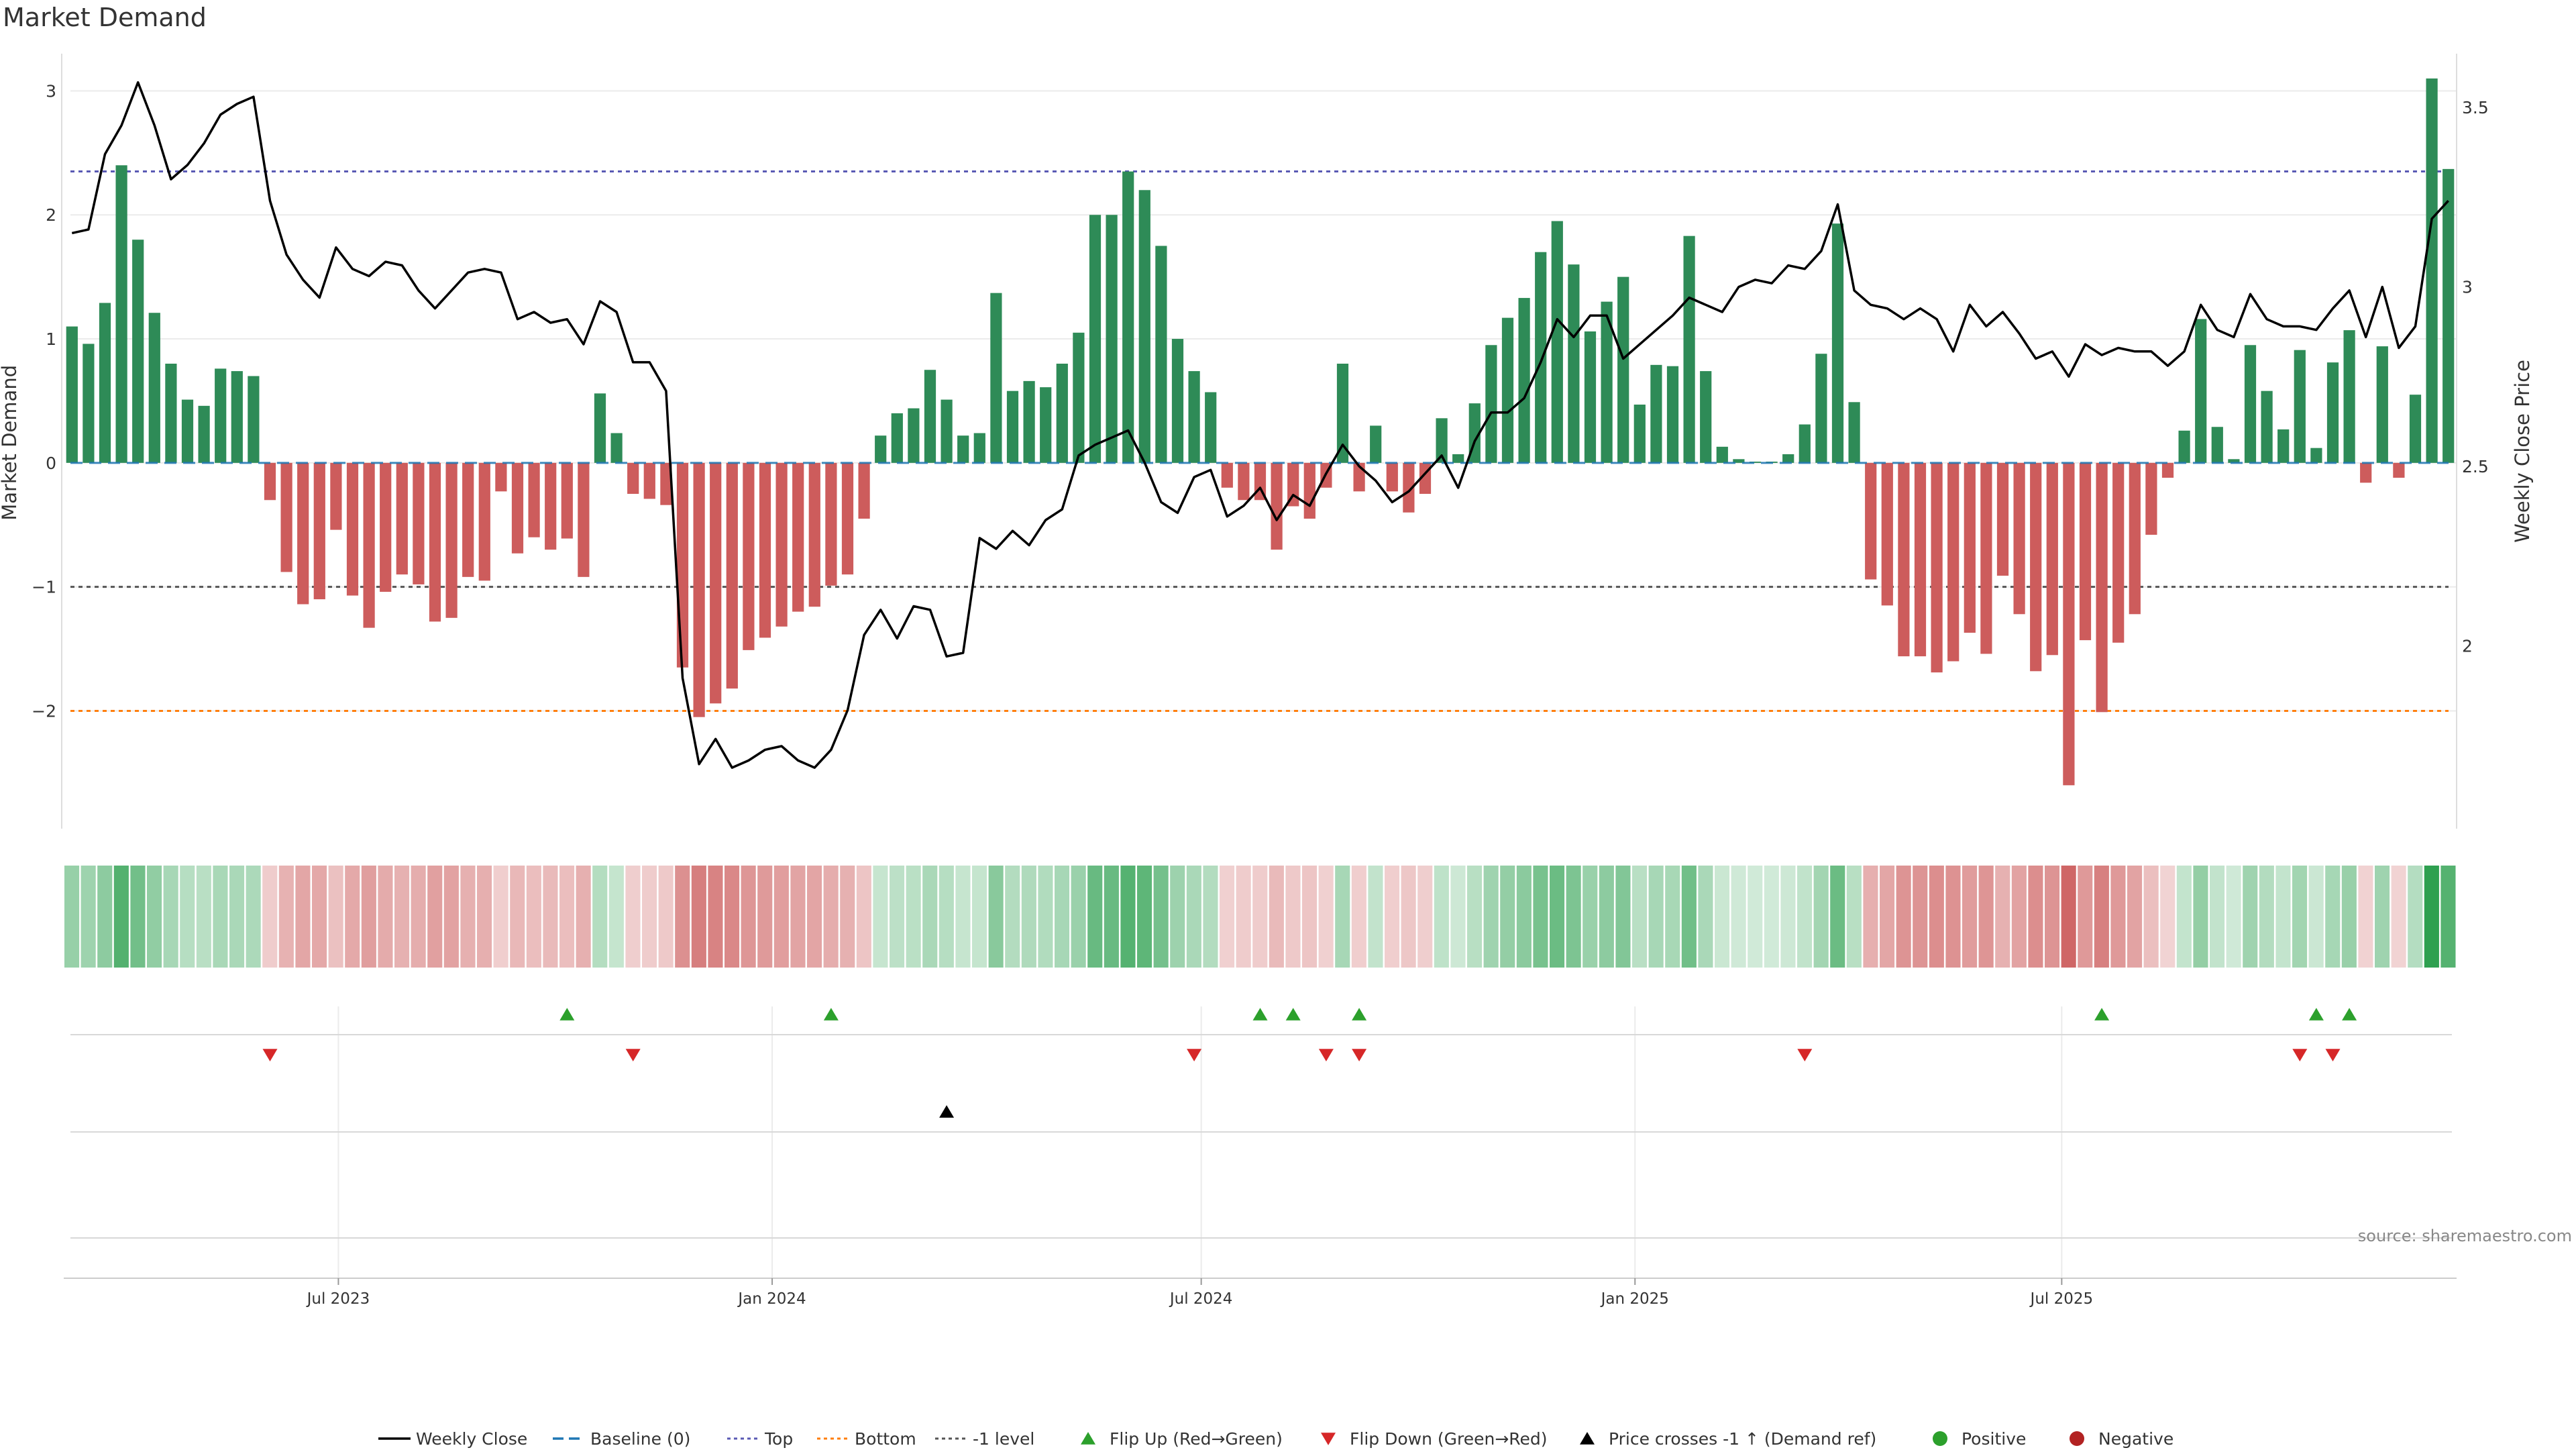 The image size is (2576, 1452). Describe the element at coordinates (885, 1439) in the screenshot. I see `legend-label: Bottom` at that location.